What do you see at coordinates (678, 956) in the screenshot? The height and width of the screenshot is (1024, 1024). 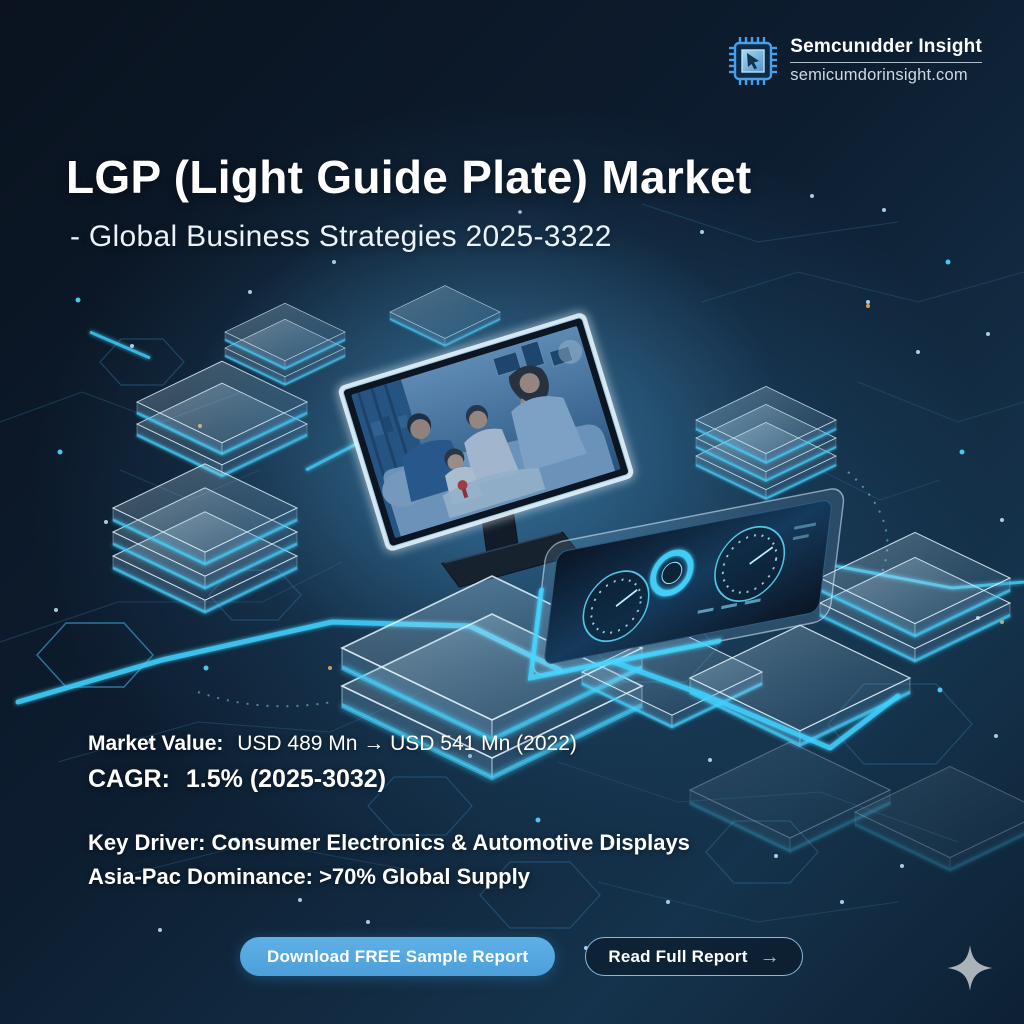 I see `read-report-label: Read Full Report` at bounding box center [678, 956].